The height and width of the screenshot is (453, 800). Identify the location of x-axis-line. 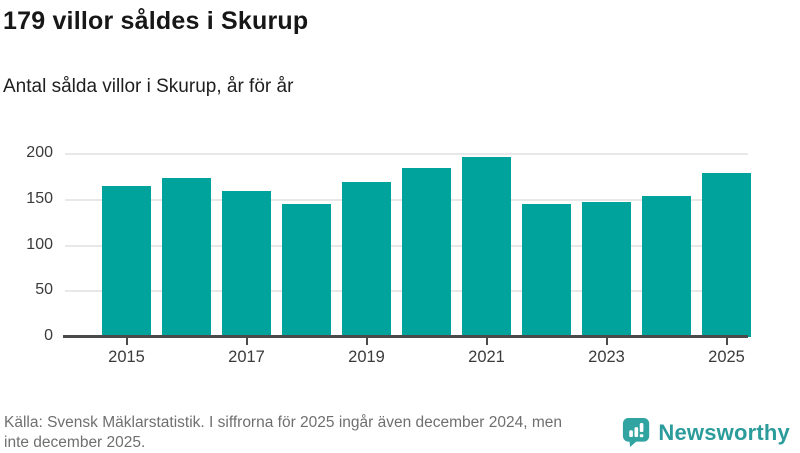
(405, 336).